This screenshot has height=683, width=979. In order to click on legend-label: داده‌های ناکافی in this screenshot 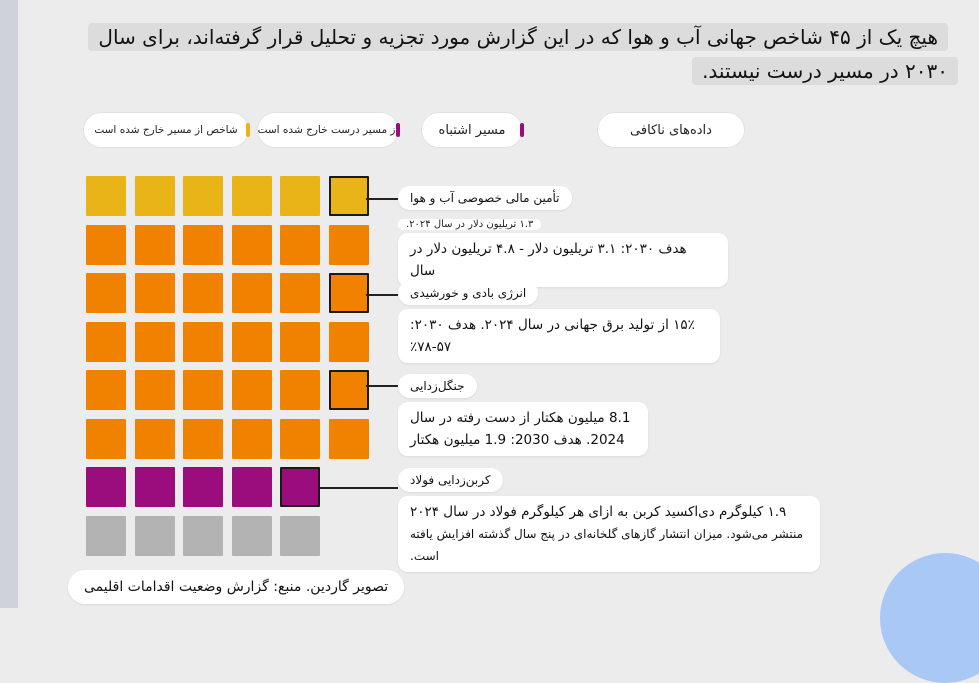, I will do `click(671, 130)`.